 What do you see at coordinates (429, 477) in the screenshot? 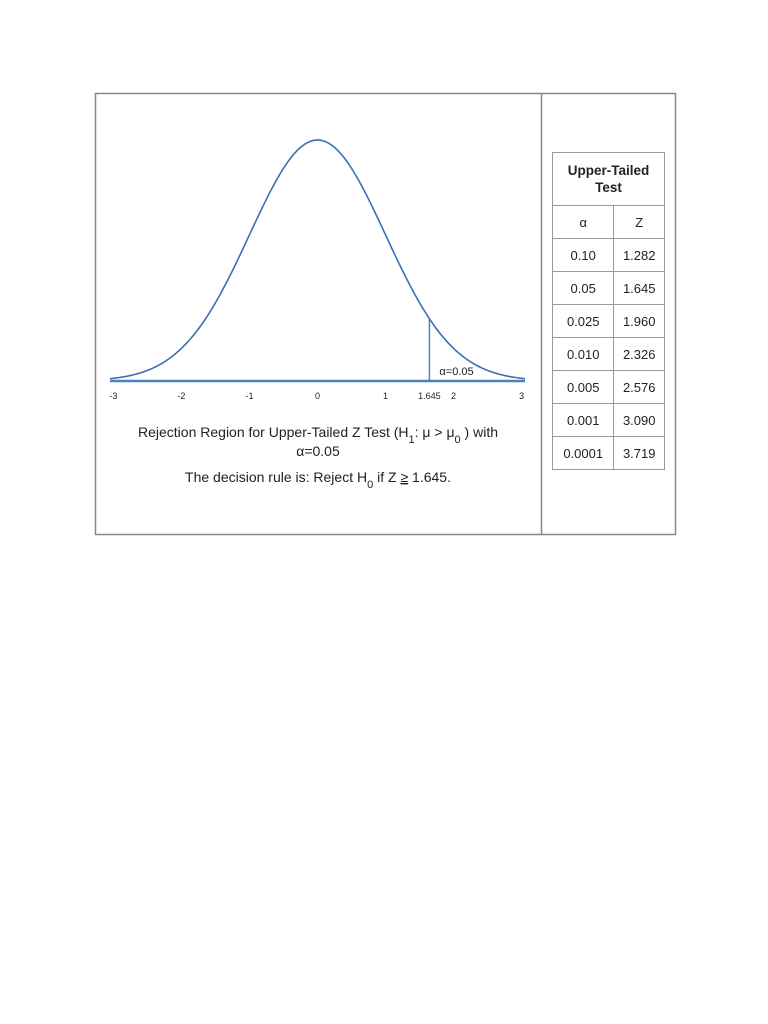
I see `caption-text: 1.645.` at bounding box center [429, 477].